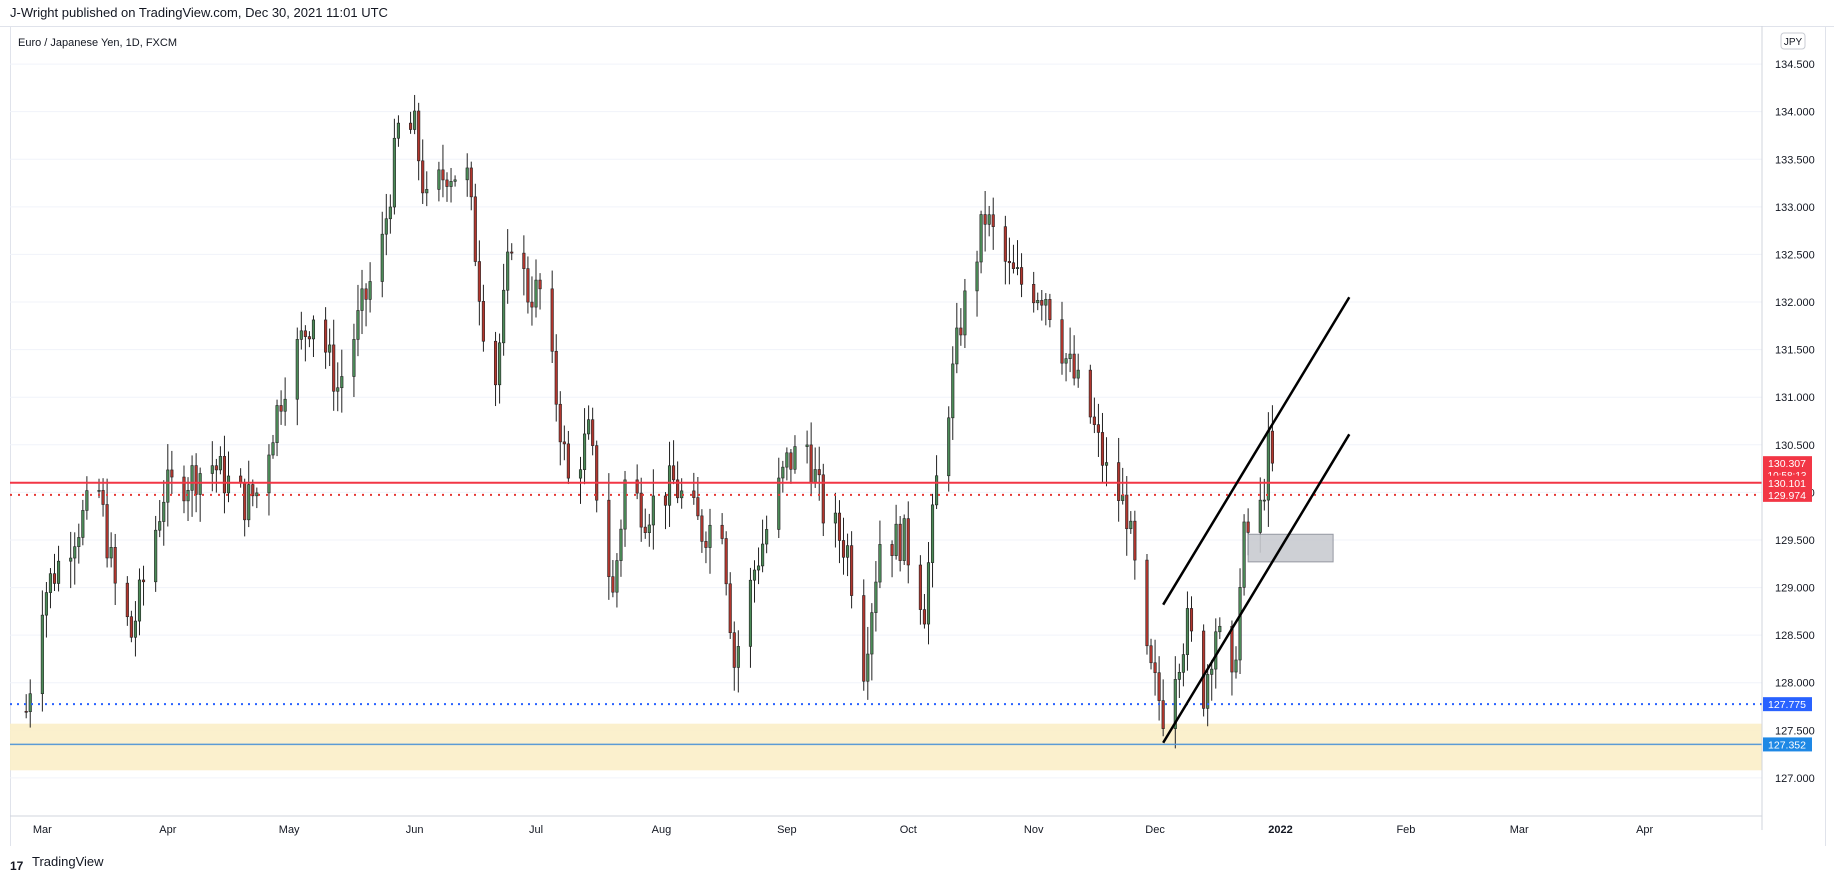  I want to click on x-tick-label: Apr, so click(1644, 830).